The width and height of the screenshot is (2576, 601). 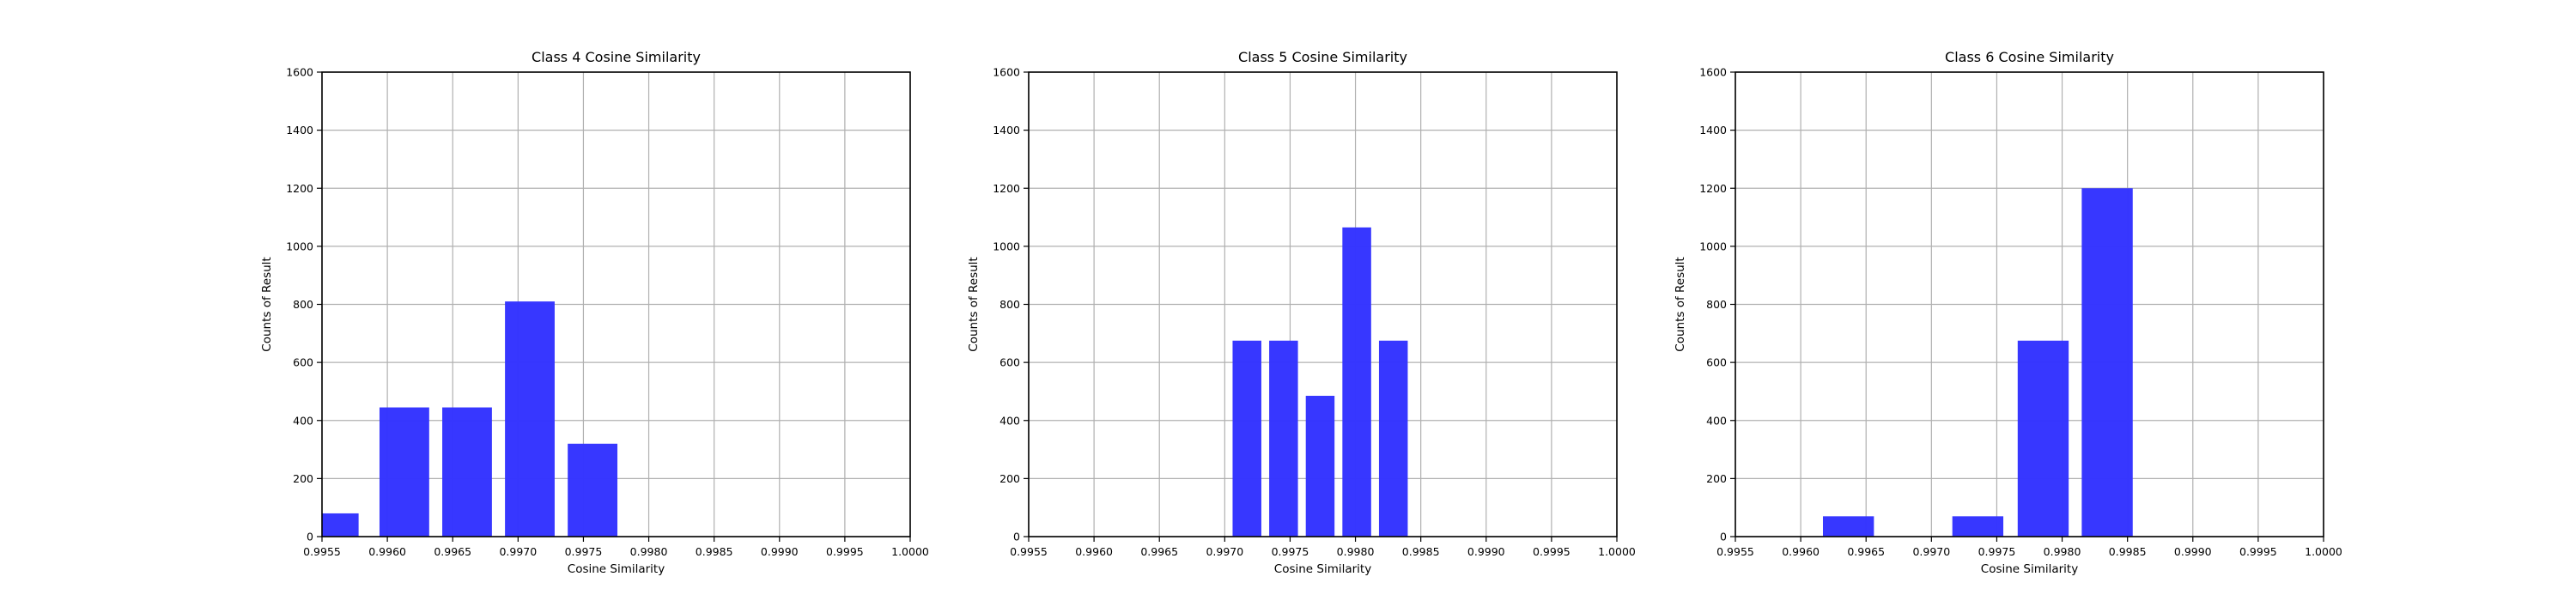 What do you see at coordinates (1323, 57) in the screenshot?
I see `chart-title: Class 5 Cosine Similarity` at bounding box center [1323, 57].